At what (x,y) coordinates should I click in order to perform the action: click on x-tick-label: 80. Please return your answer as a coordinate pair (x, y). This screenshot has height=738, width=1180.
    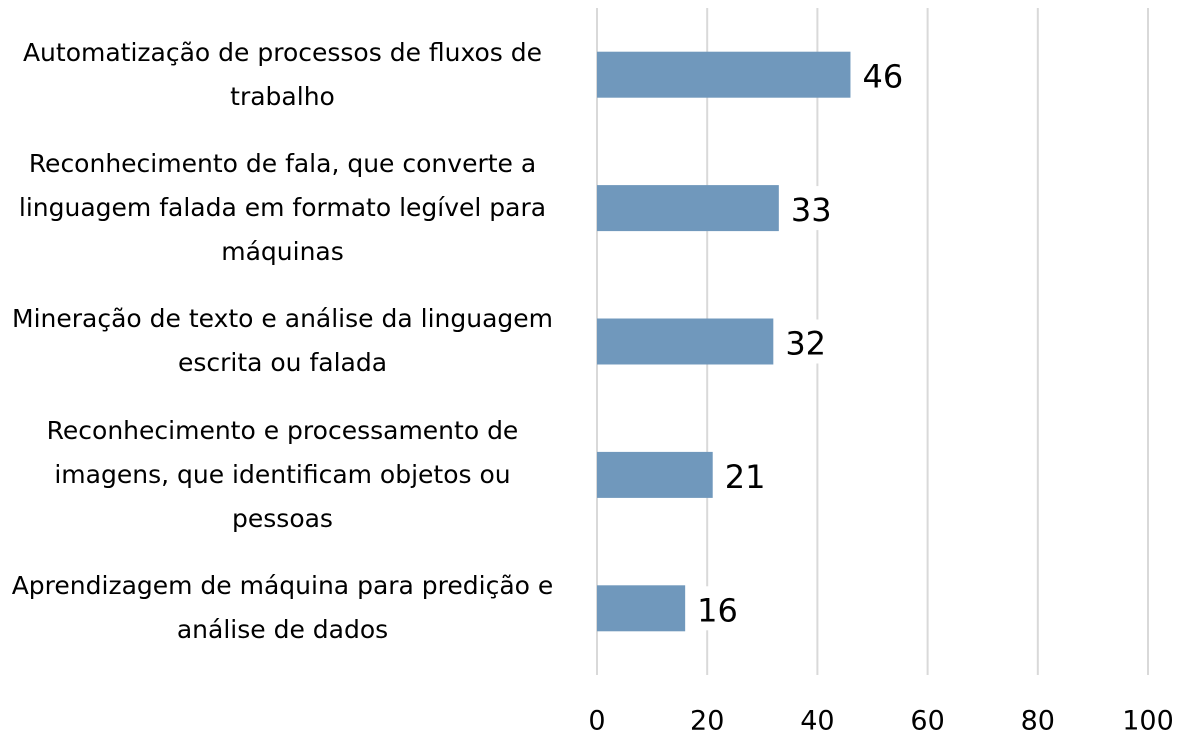
    Looking at the image, I should click on (1038, 721).